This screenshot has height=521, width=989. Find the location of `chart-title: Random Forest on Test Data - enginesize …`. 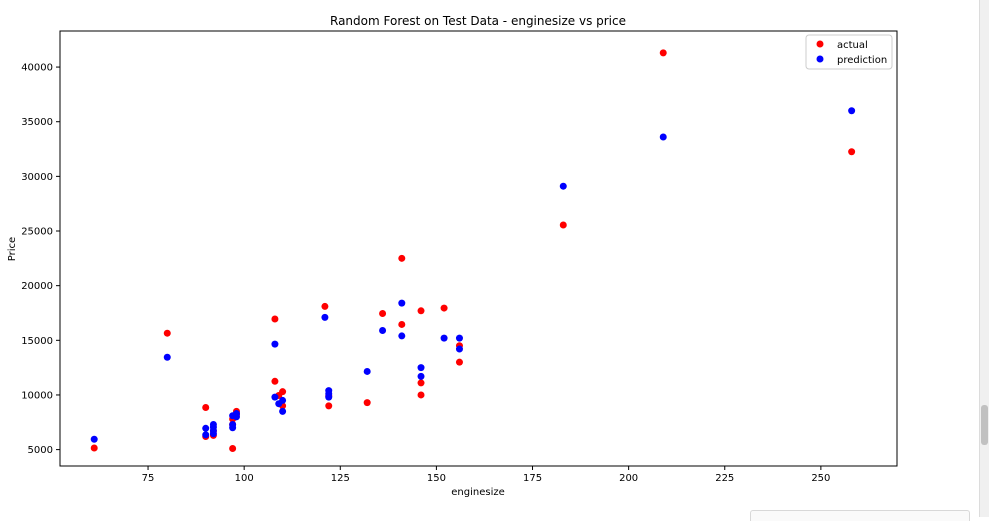

chart-title: Random Forest on Test Data - enginesize … is located at coordinates (478, 21).